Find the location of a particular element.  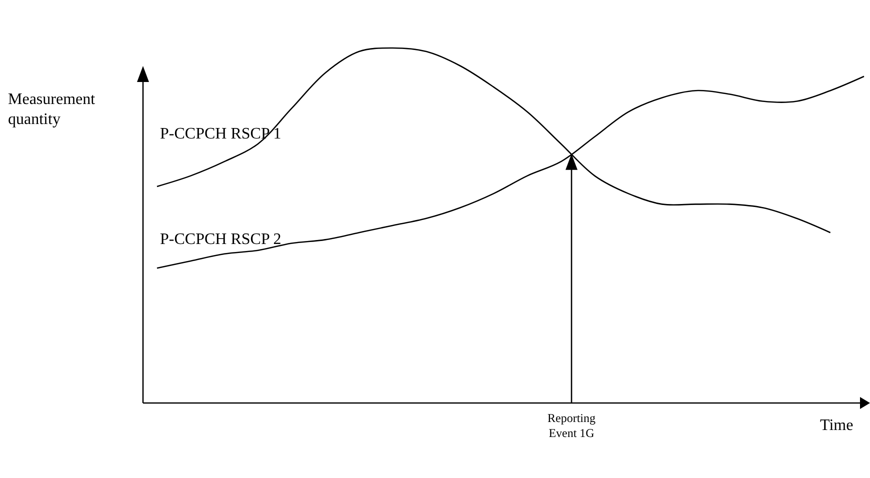

text: Reporting Event 1G is located at coordinates (572, 425).